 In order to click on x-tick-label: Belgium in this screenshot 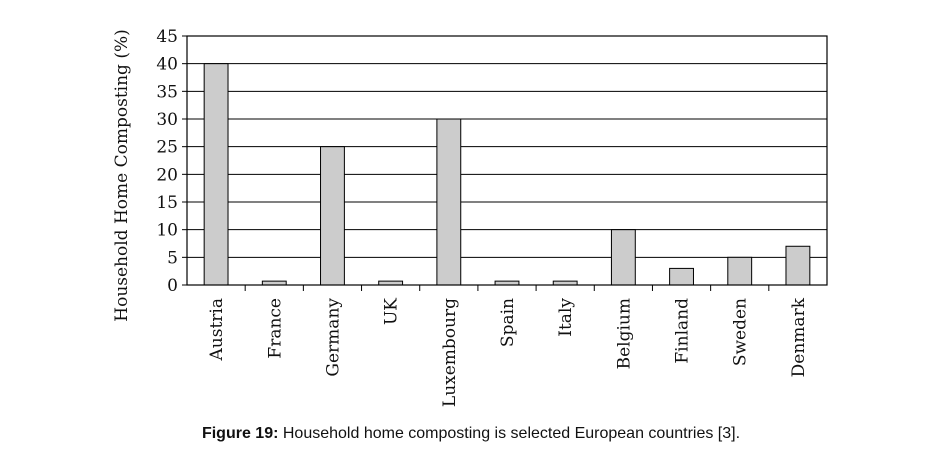, I will do `click(624, 333)`.